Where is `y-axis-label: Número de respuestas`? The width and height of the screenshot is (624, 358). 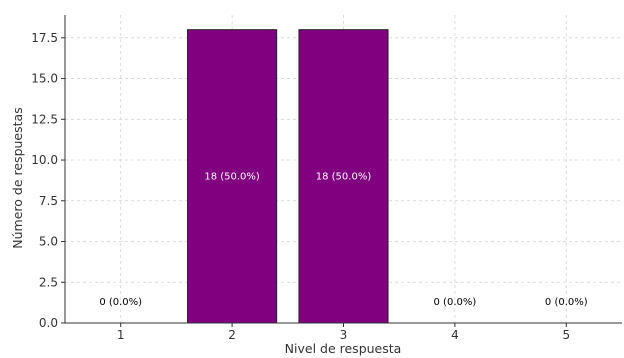 y-axis-label: Número de respuestas is located at coordinates (17, 177).